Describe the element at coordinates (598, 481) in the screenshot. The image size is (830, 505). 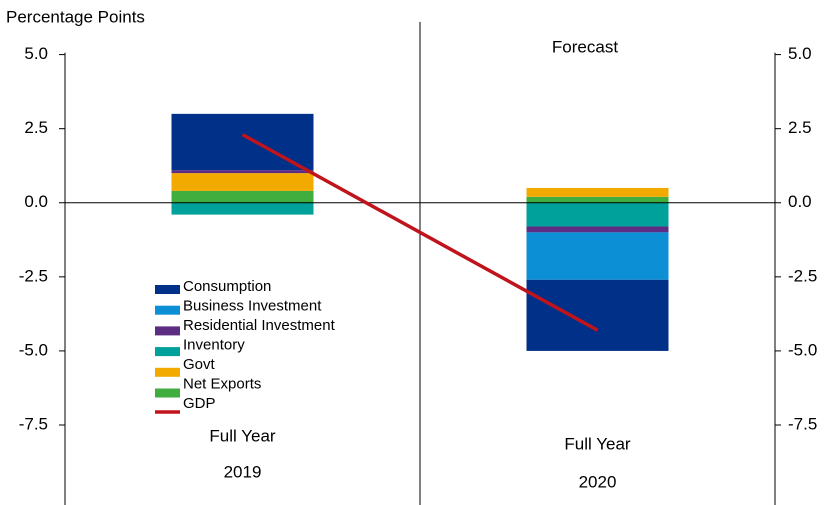
I see `x-tick-label: 2020` at that location.